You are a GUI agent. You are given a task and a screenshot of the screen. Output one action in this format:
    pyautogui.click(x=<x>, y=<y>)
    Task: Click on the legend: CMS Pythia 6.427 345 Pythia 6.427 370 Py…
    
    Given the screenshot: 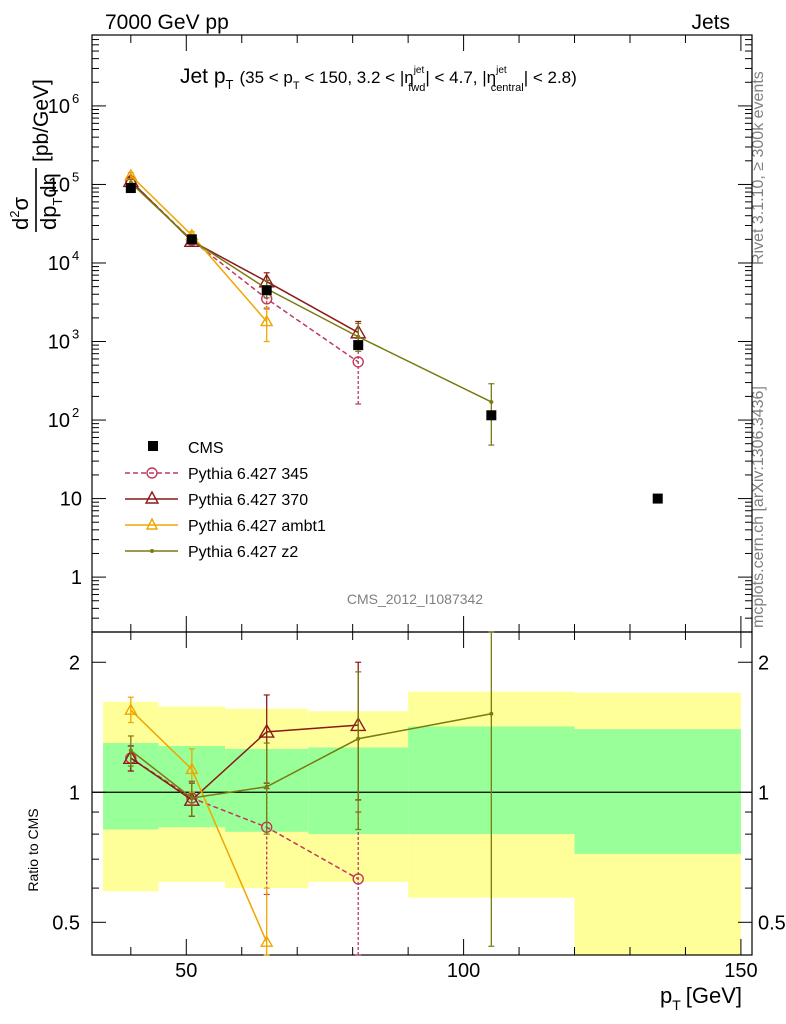 What is the action you would take?
    pyautogui.click(x=225, y=500)
    